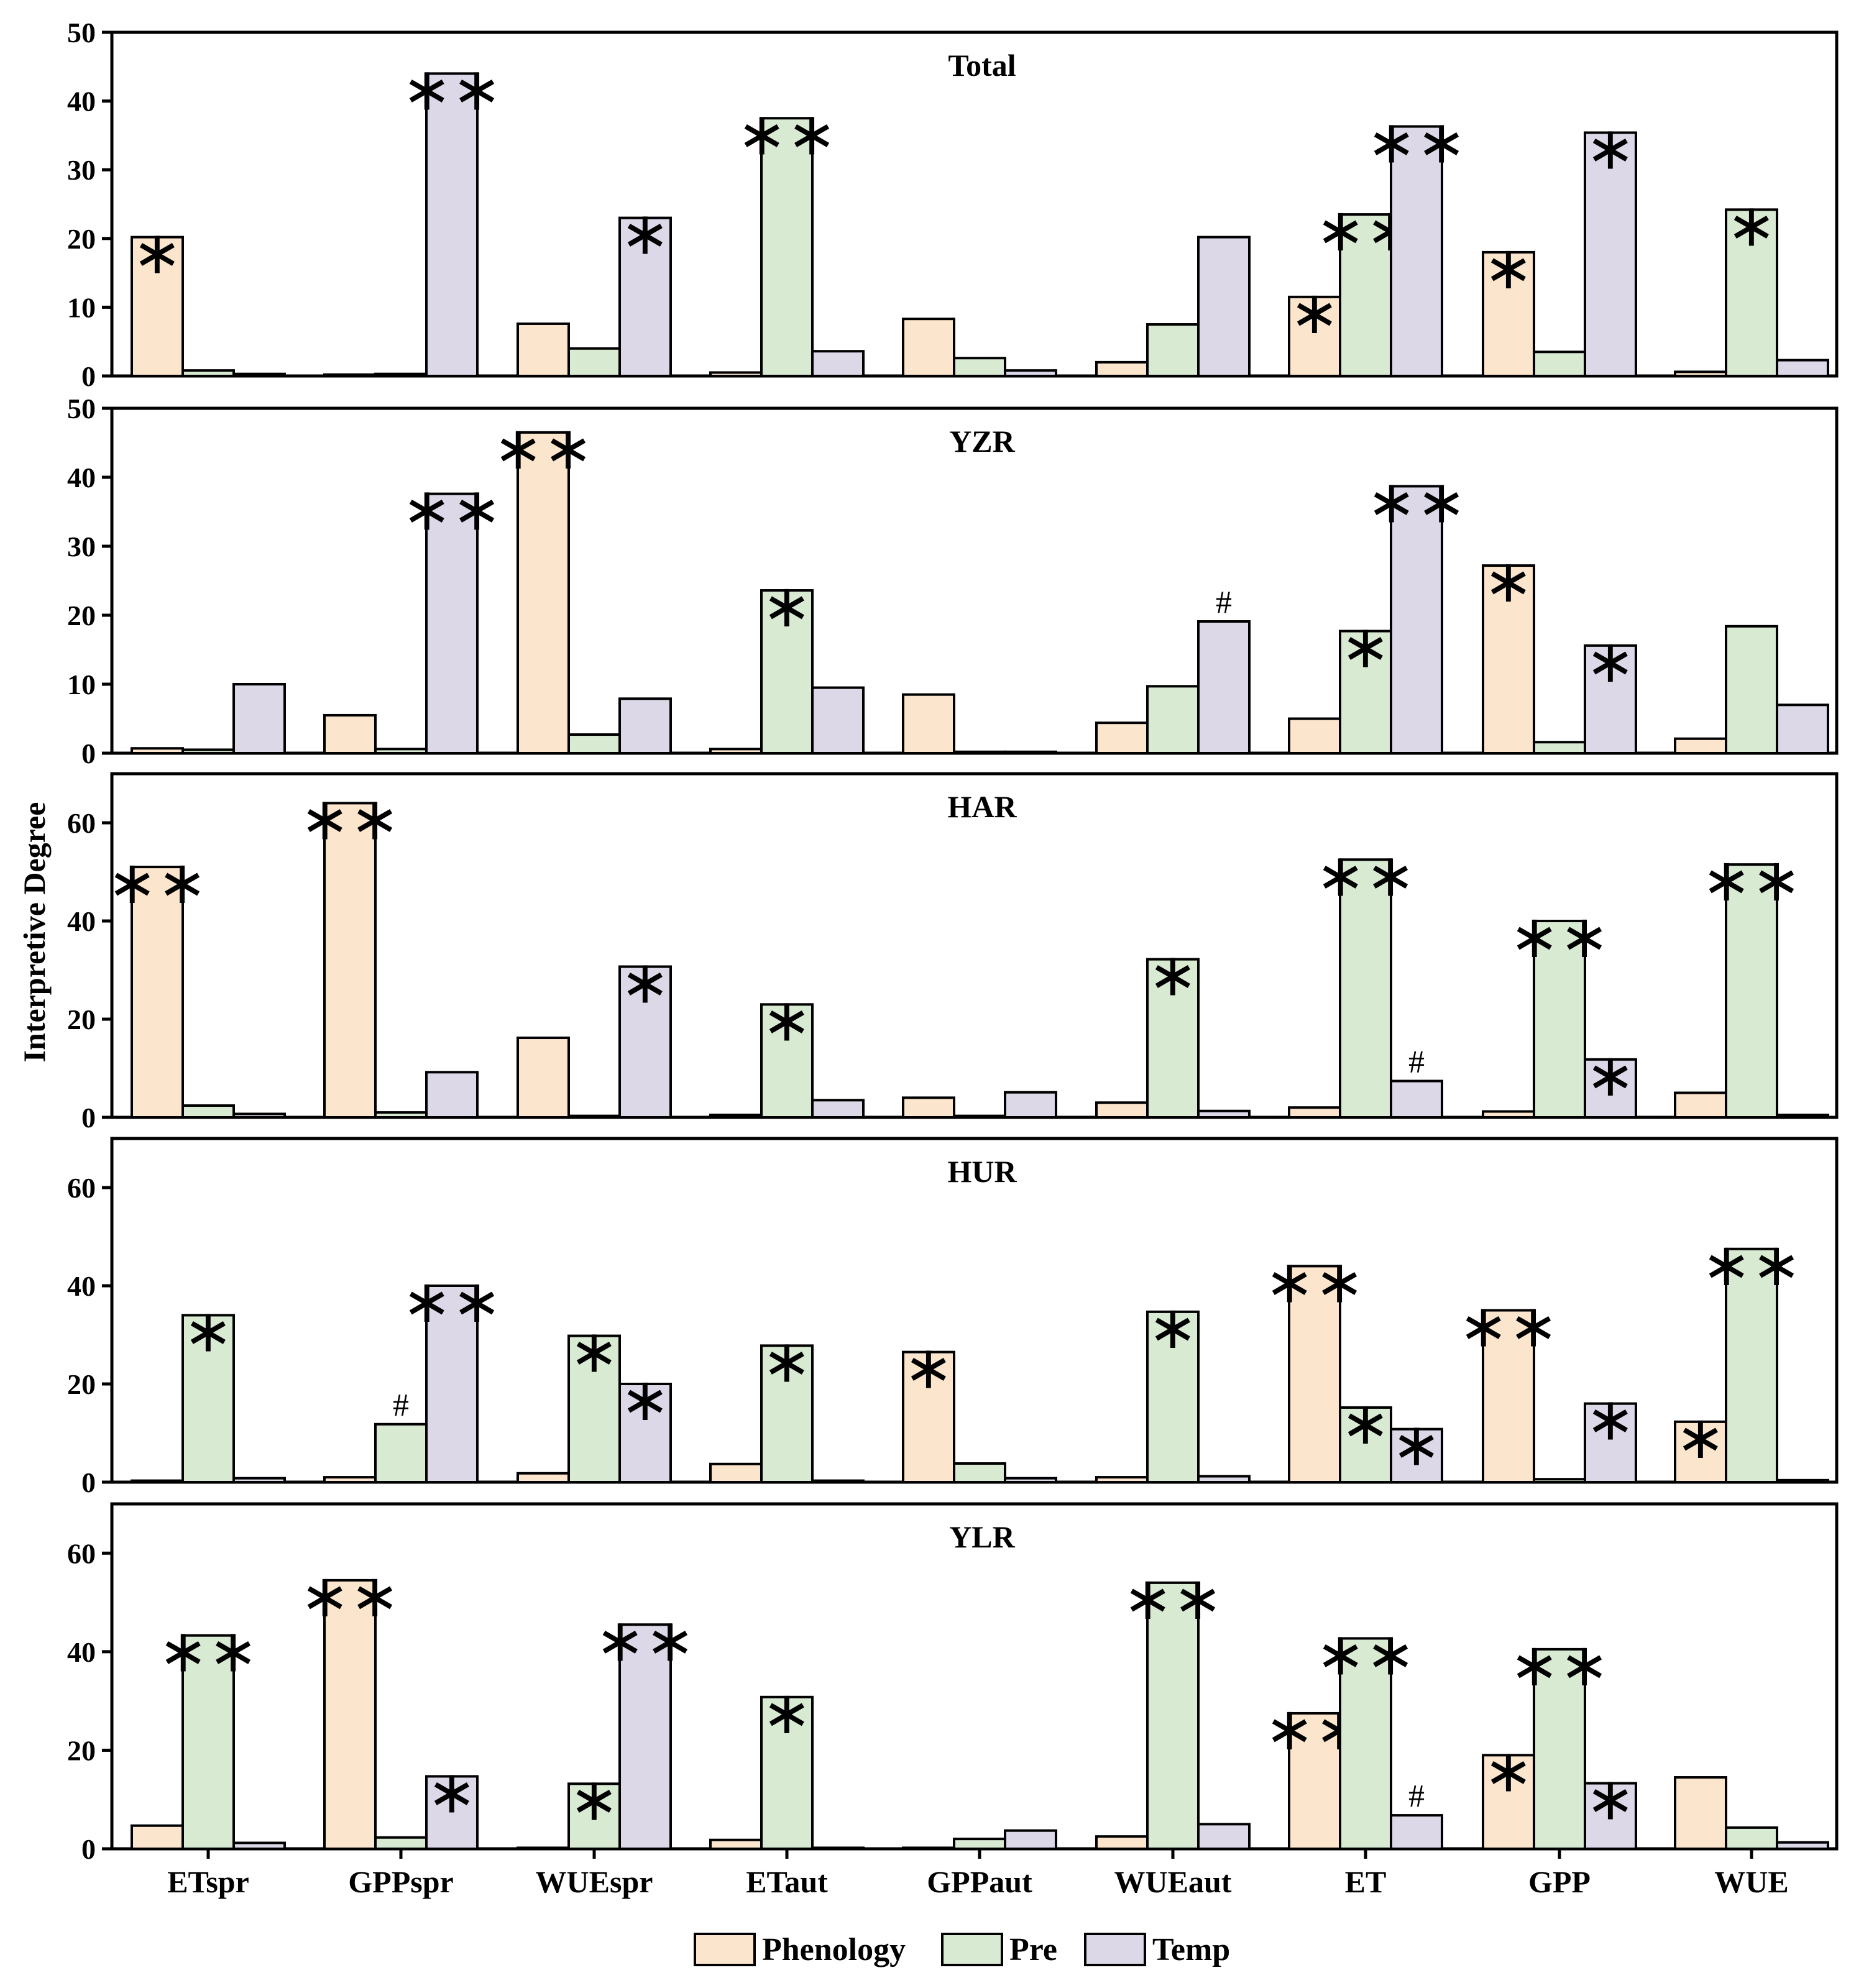  Describe the element at coordinates (928, 348) in the screenshot. I see `bar-total-gppaut-phenology` at that location.